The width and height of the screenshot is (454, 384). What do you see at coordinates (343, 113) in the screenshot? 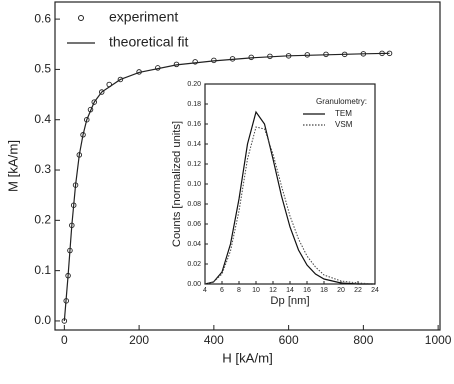
I see `legend-label: TEM` at bounding box center [343, 113].